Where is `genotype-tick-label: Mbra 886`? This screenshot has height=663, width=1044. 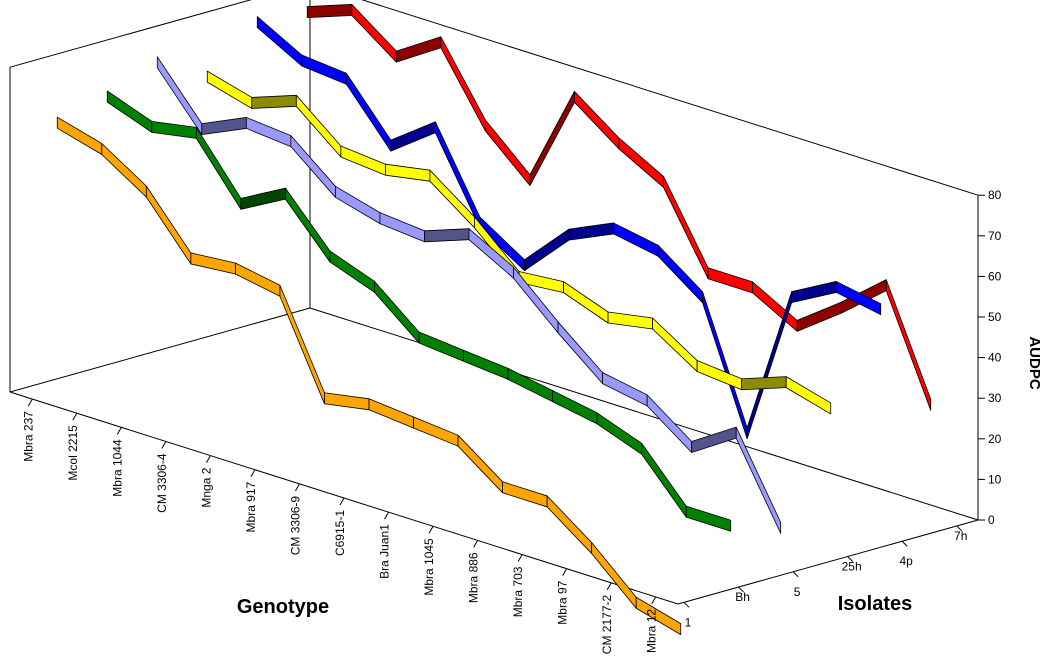 genotype-tick-label: Mbra 886 is located at coordinates (474, 577).